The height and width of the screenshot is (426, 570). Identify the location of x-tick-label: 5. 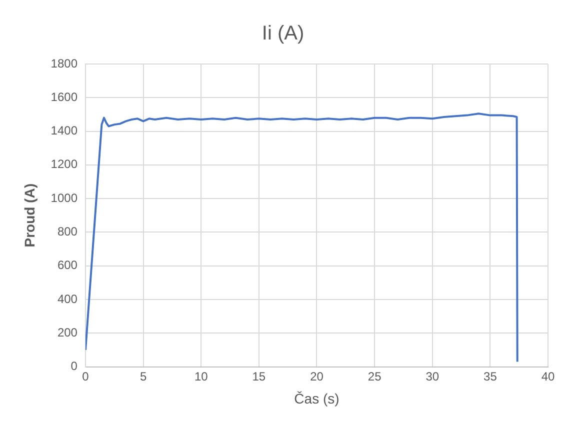
(143, 376).